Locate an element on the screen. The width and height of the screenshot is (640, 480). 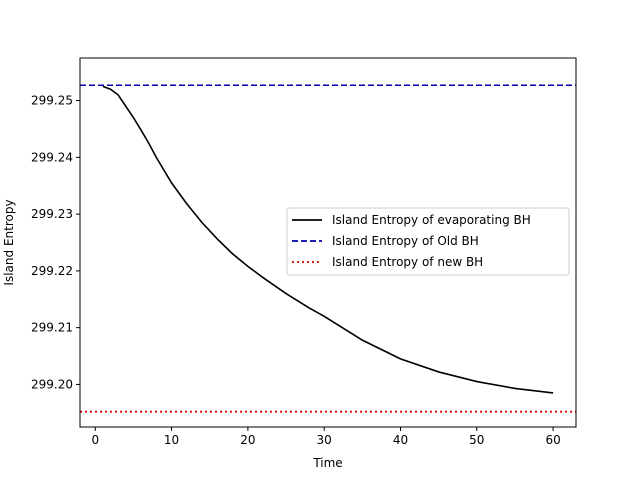
legend-entry-evaporating-bh: Island Entropy of evaporating BH is located at coordinates (431, 220).